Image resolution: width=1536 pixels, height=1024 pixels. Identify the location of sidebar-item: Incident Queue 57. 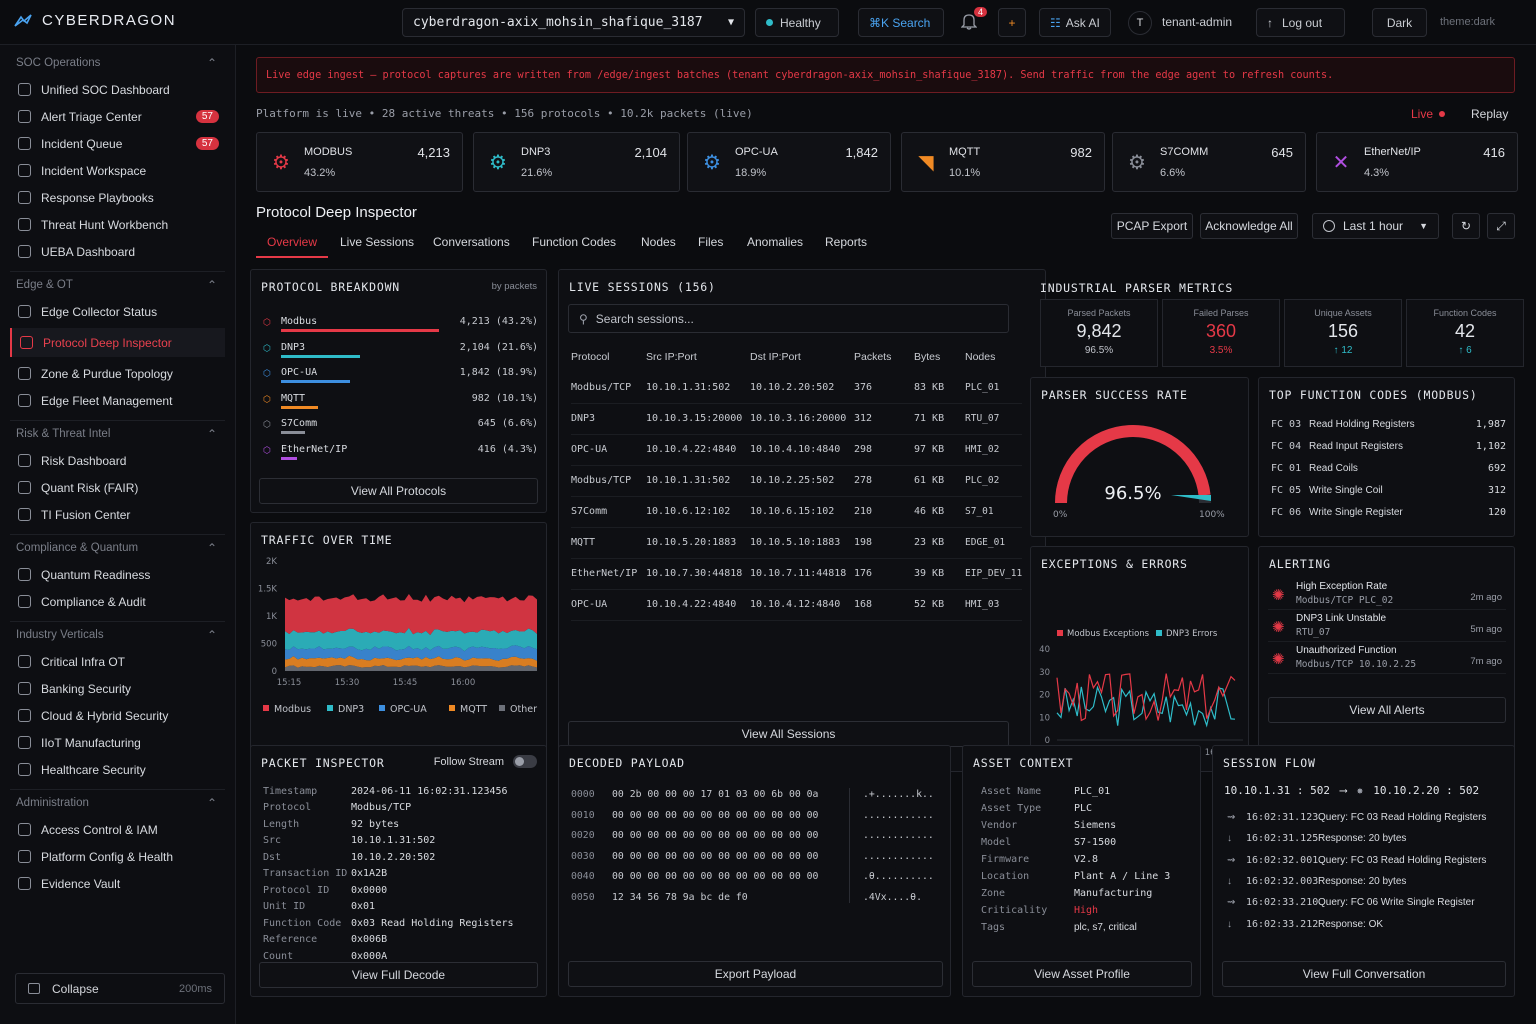
(117, 143).